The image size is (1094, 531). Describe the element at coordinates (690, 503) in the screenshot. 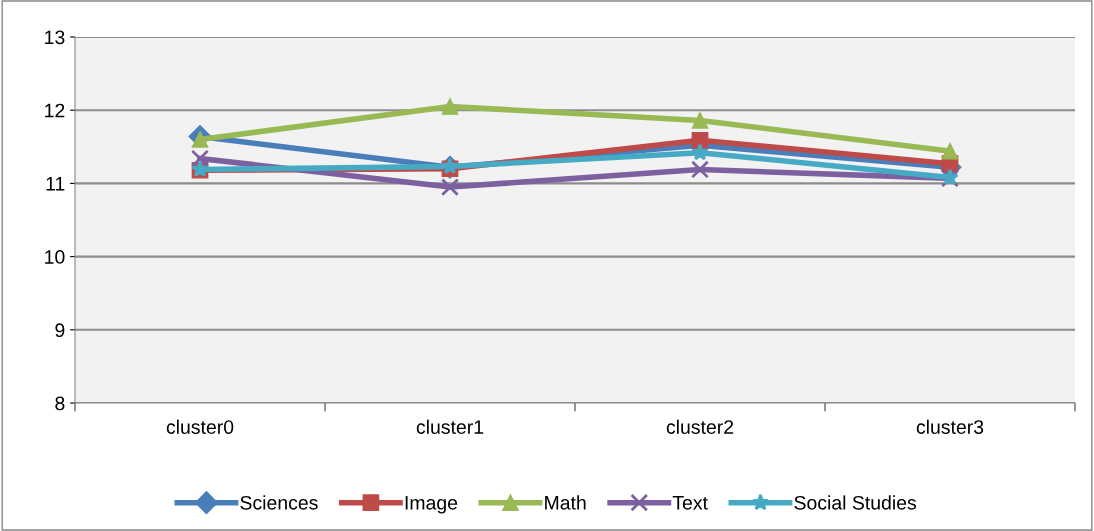

I see `legend-label: Text` at that location.